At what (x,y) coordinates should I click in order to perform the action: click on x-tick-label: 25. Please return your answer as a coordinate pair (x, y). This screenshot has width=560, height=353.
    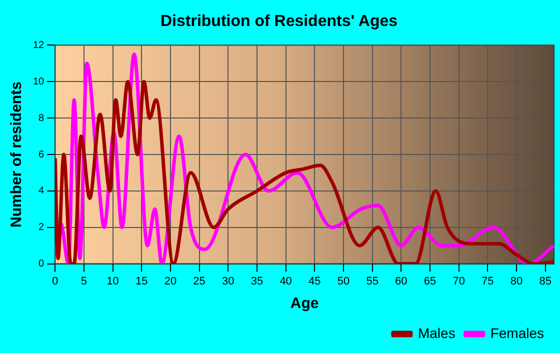
    Looking at the image, I should click on (199, 281).